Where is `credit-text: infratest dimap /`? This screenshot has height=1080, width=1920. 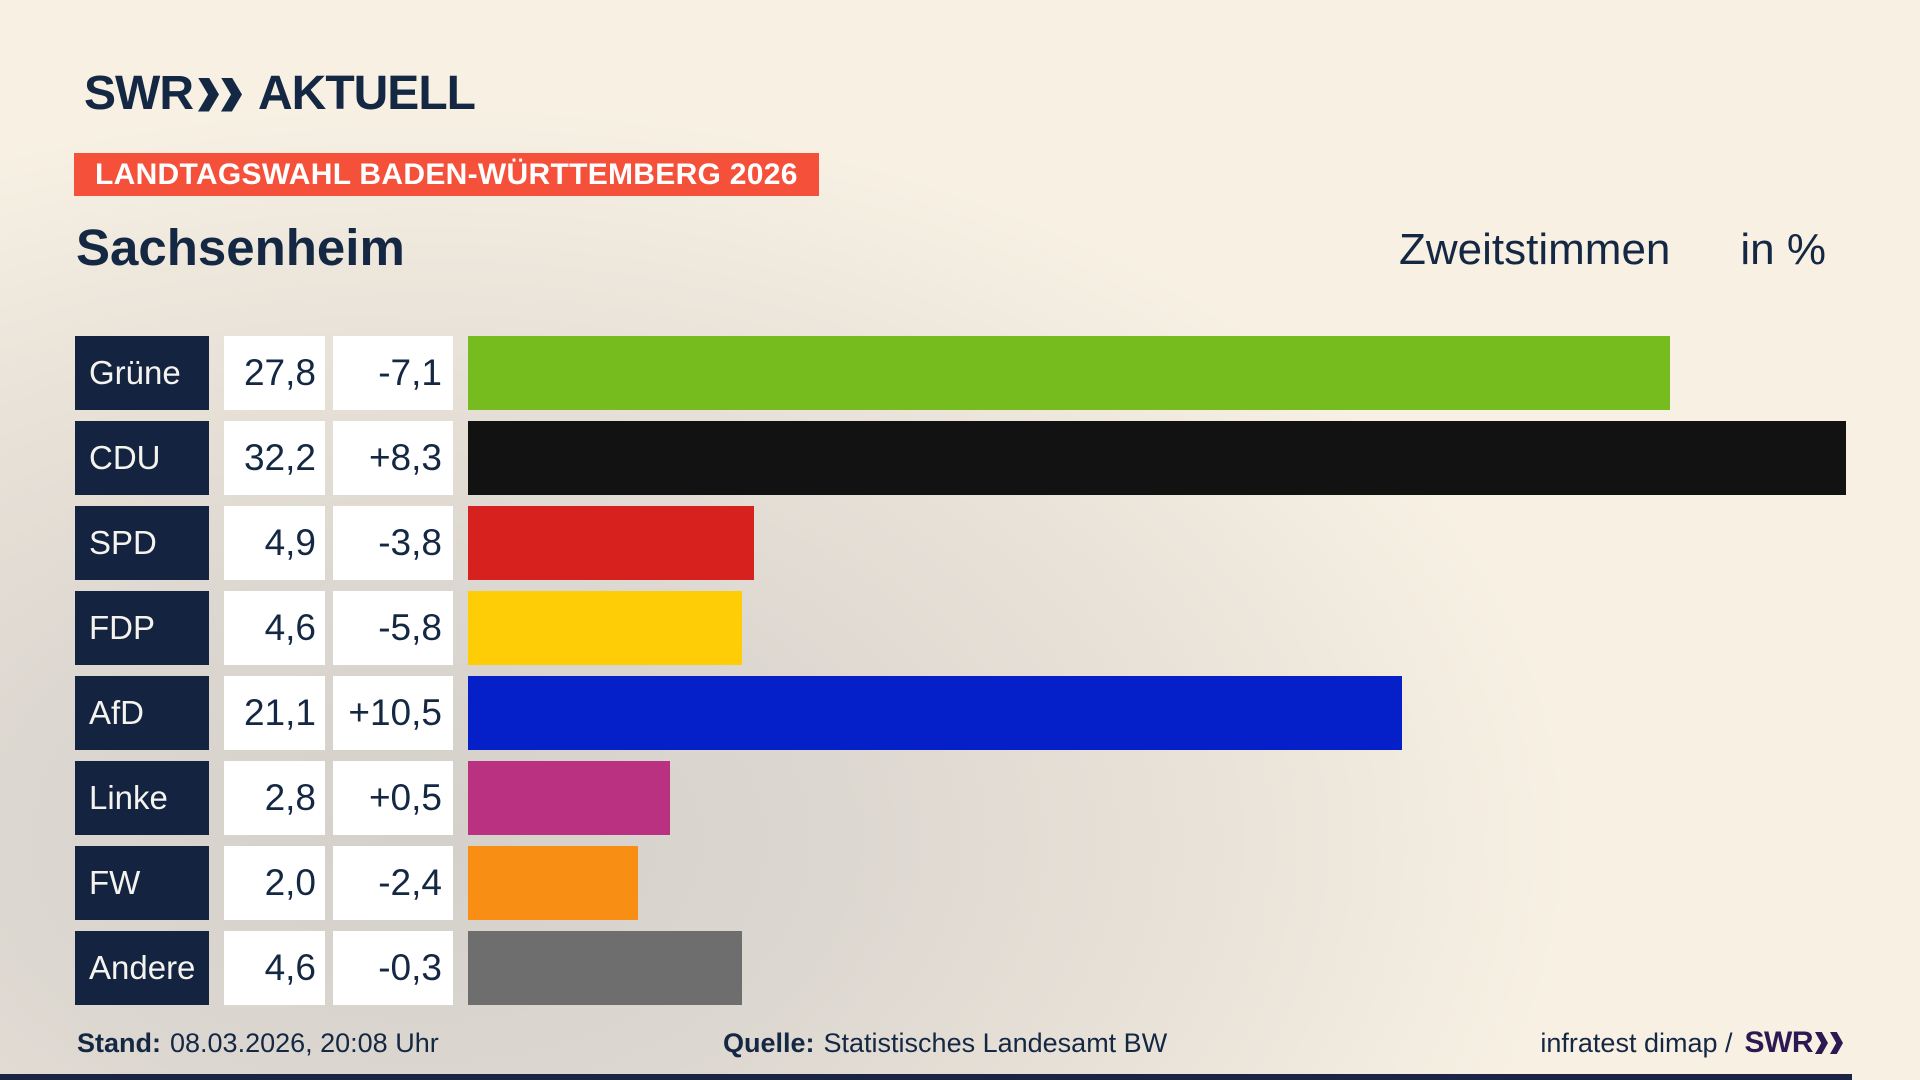
credit-text: infratest dimap / is located at coordinates (1636, 1042).